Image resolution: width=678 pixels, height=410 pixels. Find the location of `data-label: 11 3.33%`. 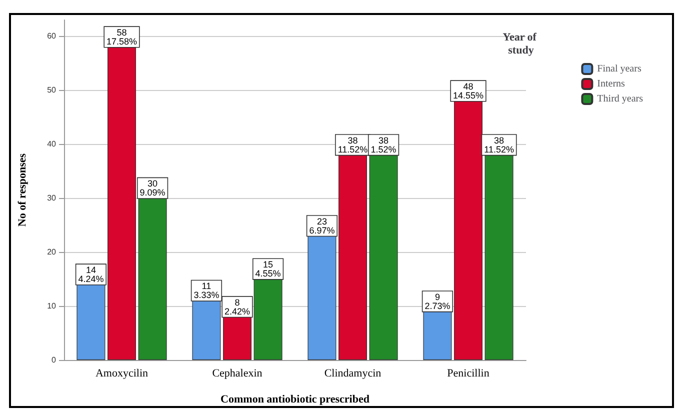

data-label: 11 3.33% is located at coordinates (207, 290).